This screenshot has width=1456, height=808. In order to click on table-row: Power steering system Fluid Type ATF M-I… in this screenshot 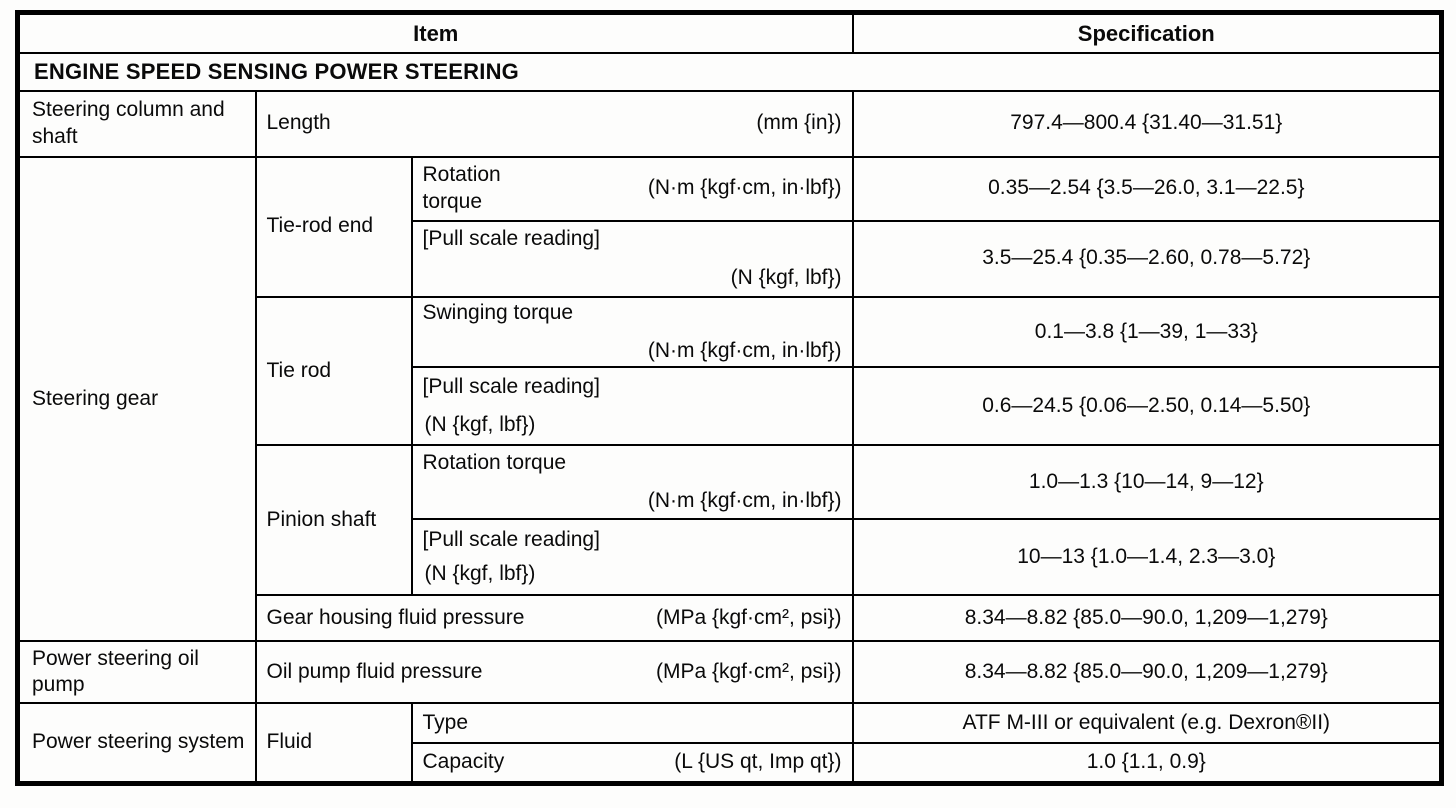, I will do `click(729, 743)`.